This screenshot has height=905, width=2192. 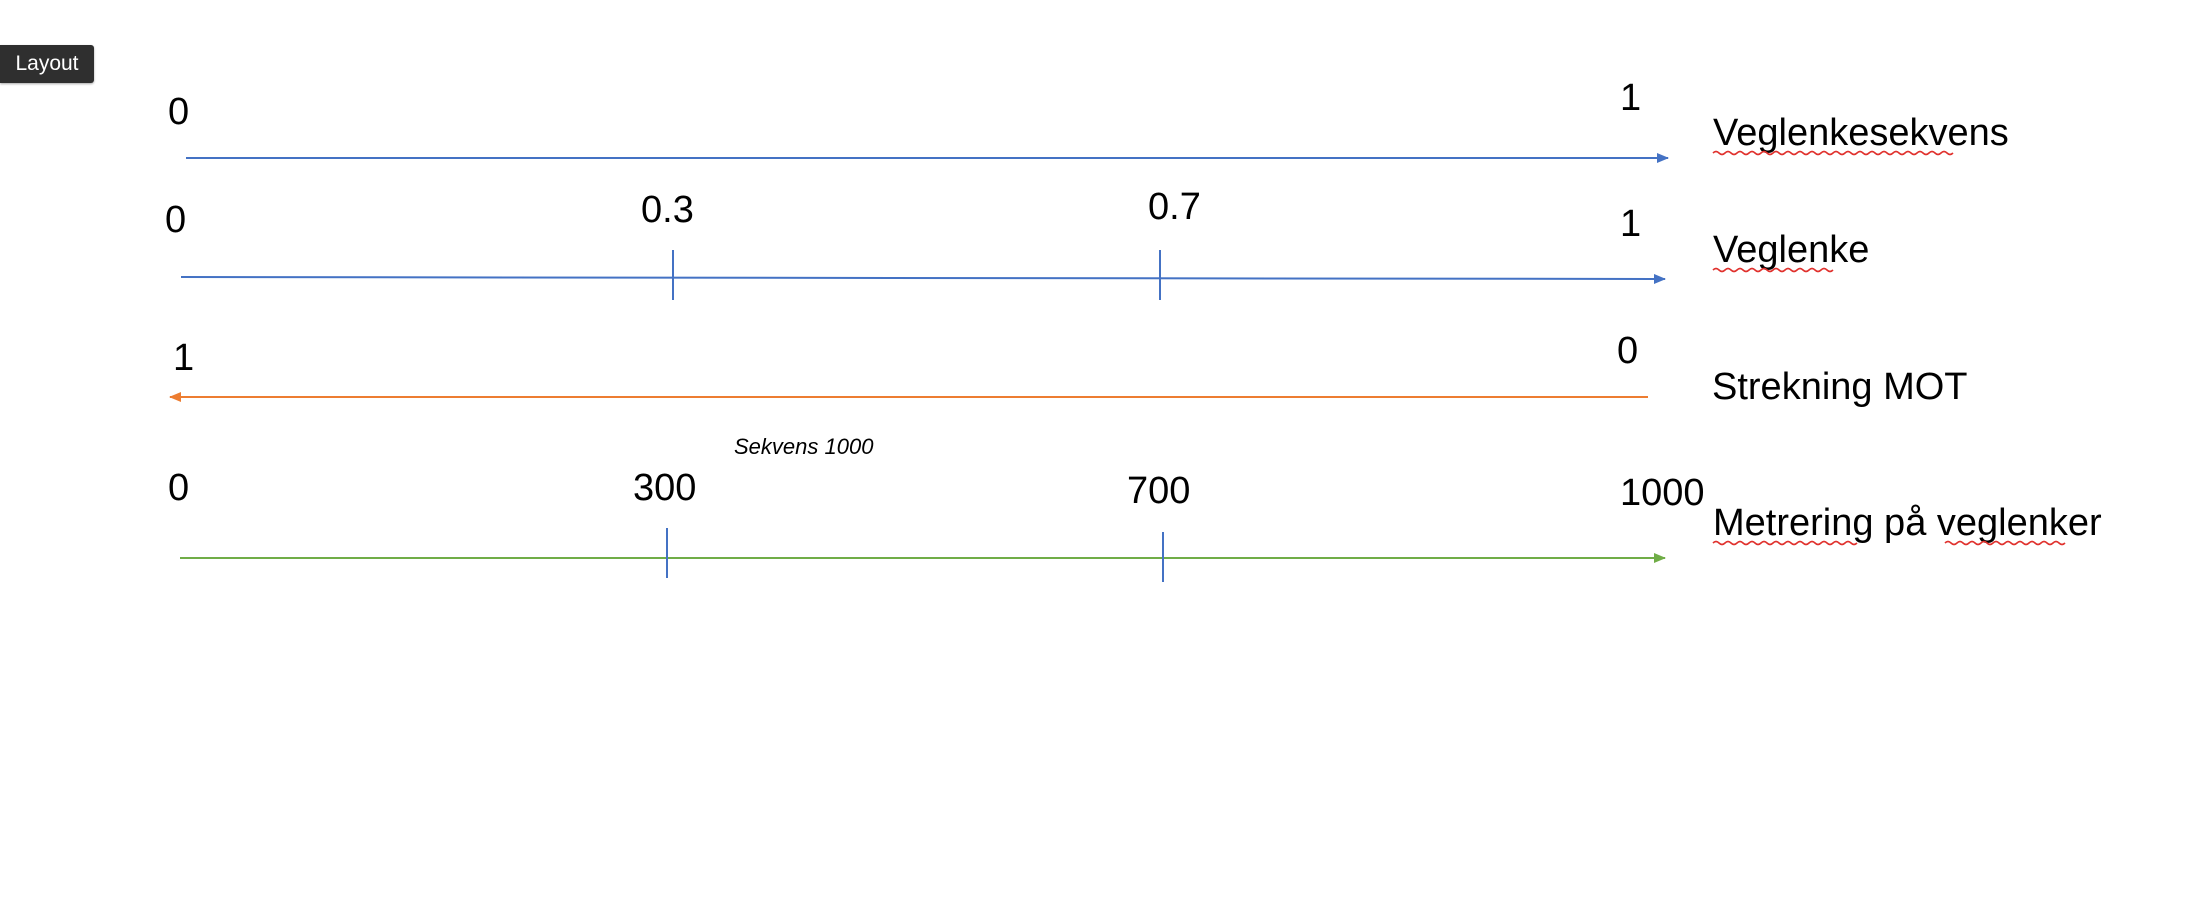 I want to click on row-veglenke: 0 0.3 0.7 1 Veglenke, so click(x=1017, y=243).